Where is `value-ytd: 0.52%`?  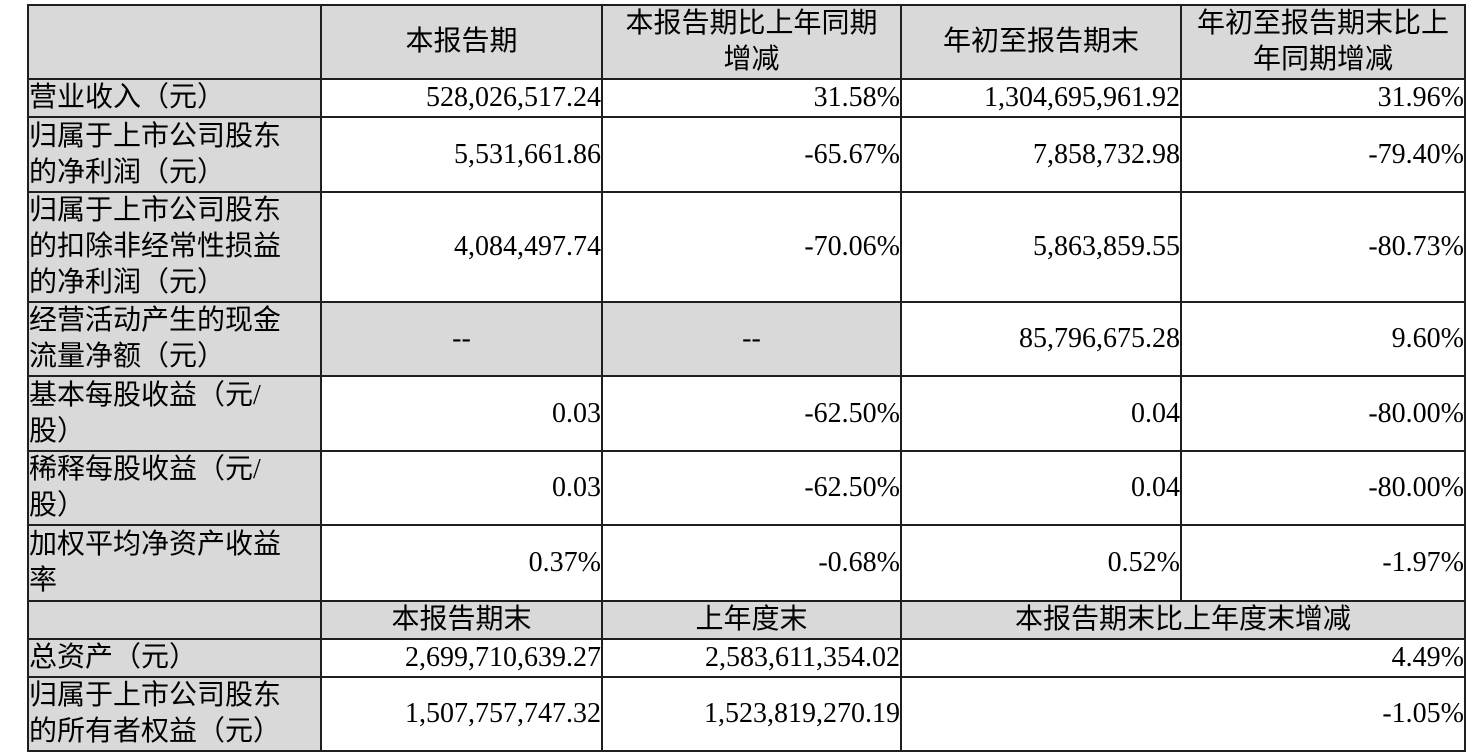
value-ytd: 0.52% is located at coordinates (1041, 563).